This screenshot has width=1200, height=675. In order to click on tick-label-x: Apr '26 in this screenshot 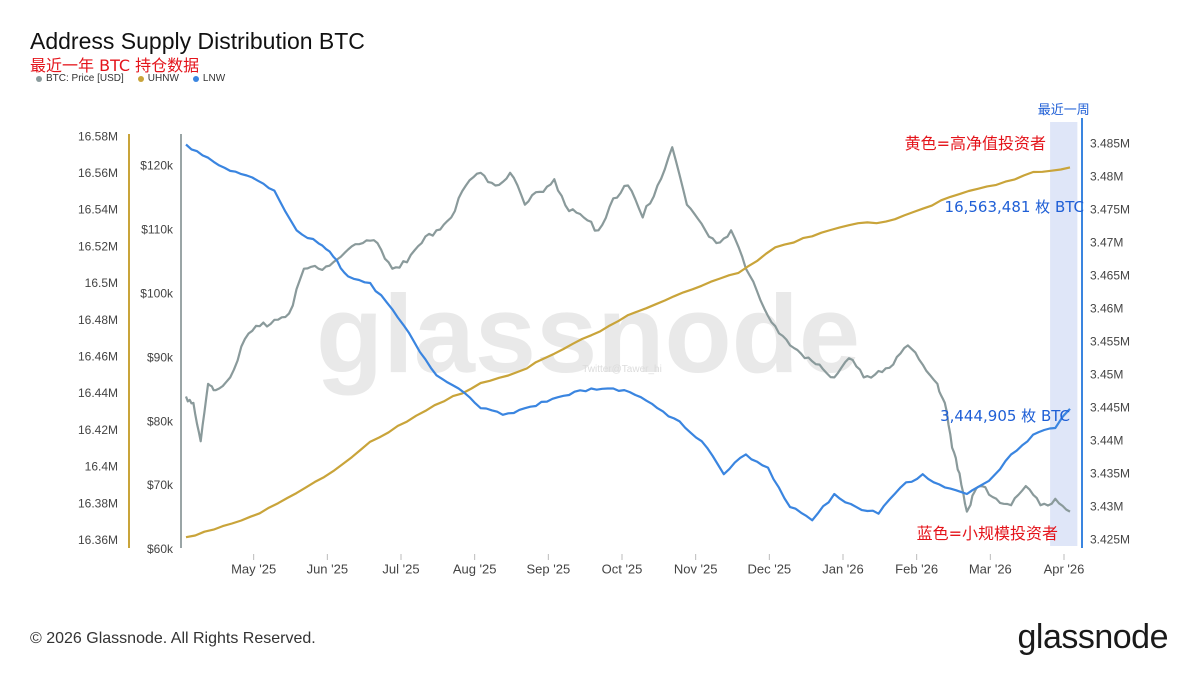, I will do `click(1064, 568)`.